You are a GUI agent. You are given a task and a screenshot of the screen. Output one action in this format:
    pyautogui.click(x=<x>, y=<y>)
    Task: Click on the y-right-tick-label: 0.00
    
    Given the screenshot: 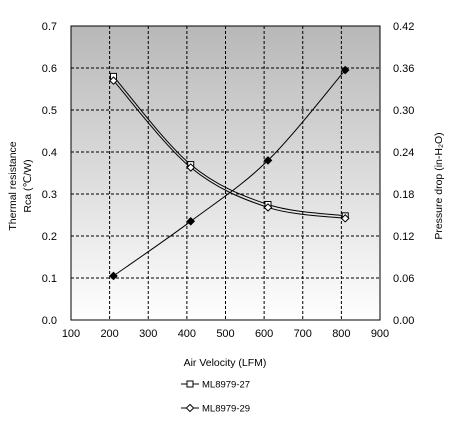 What is the action you would take?
    pyautogui.click(x=403, y=321)
    